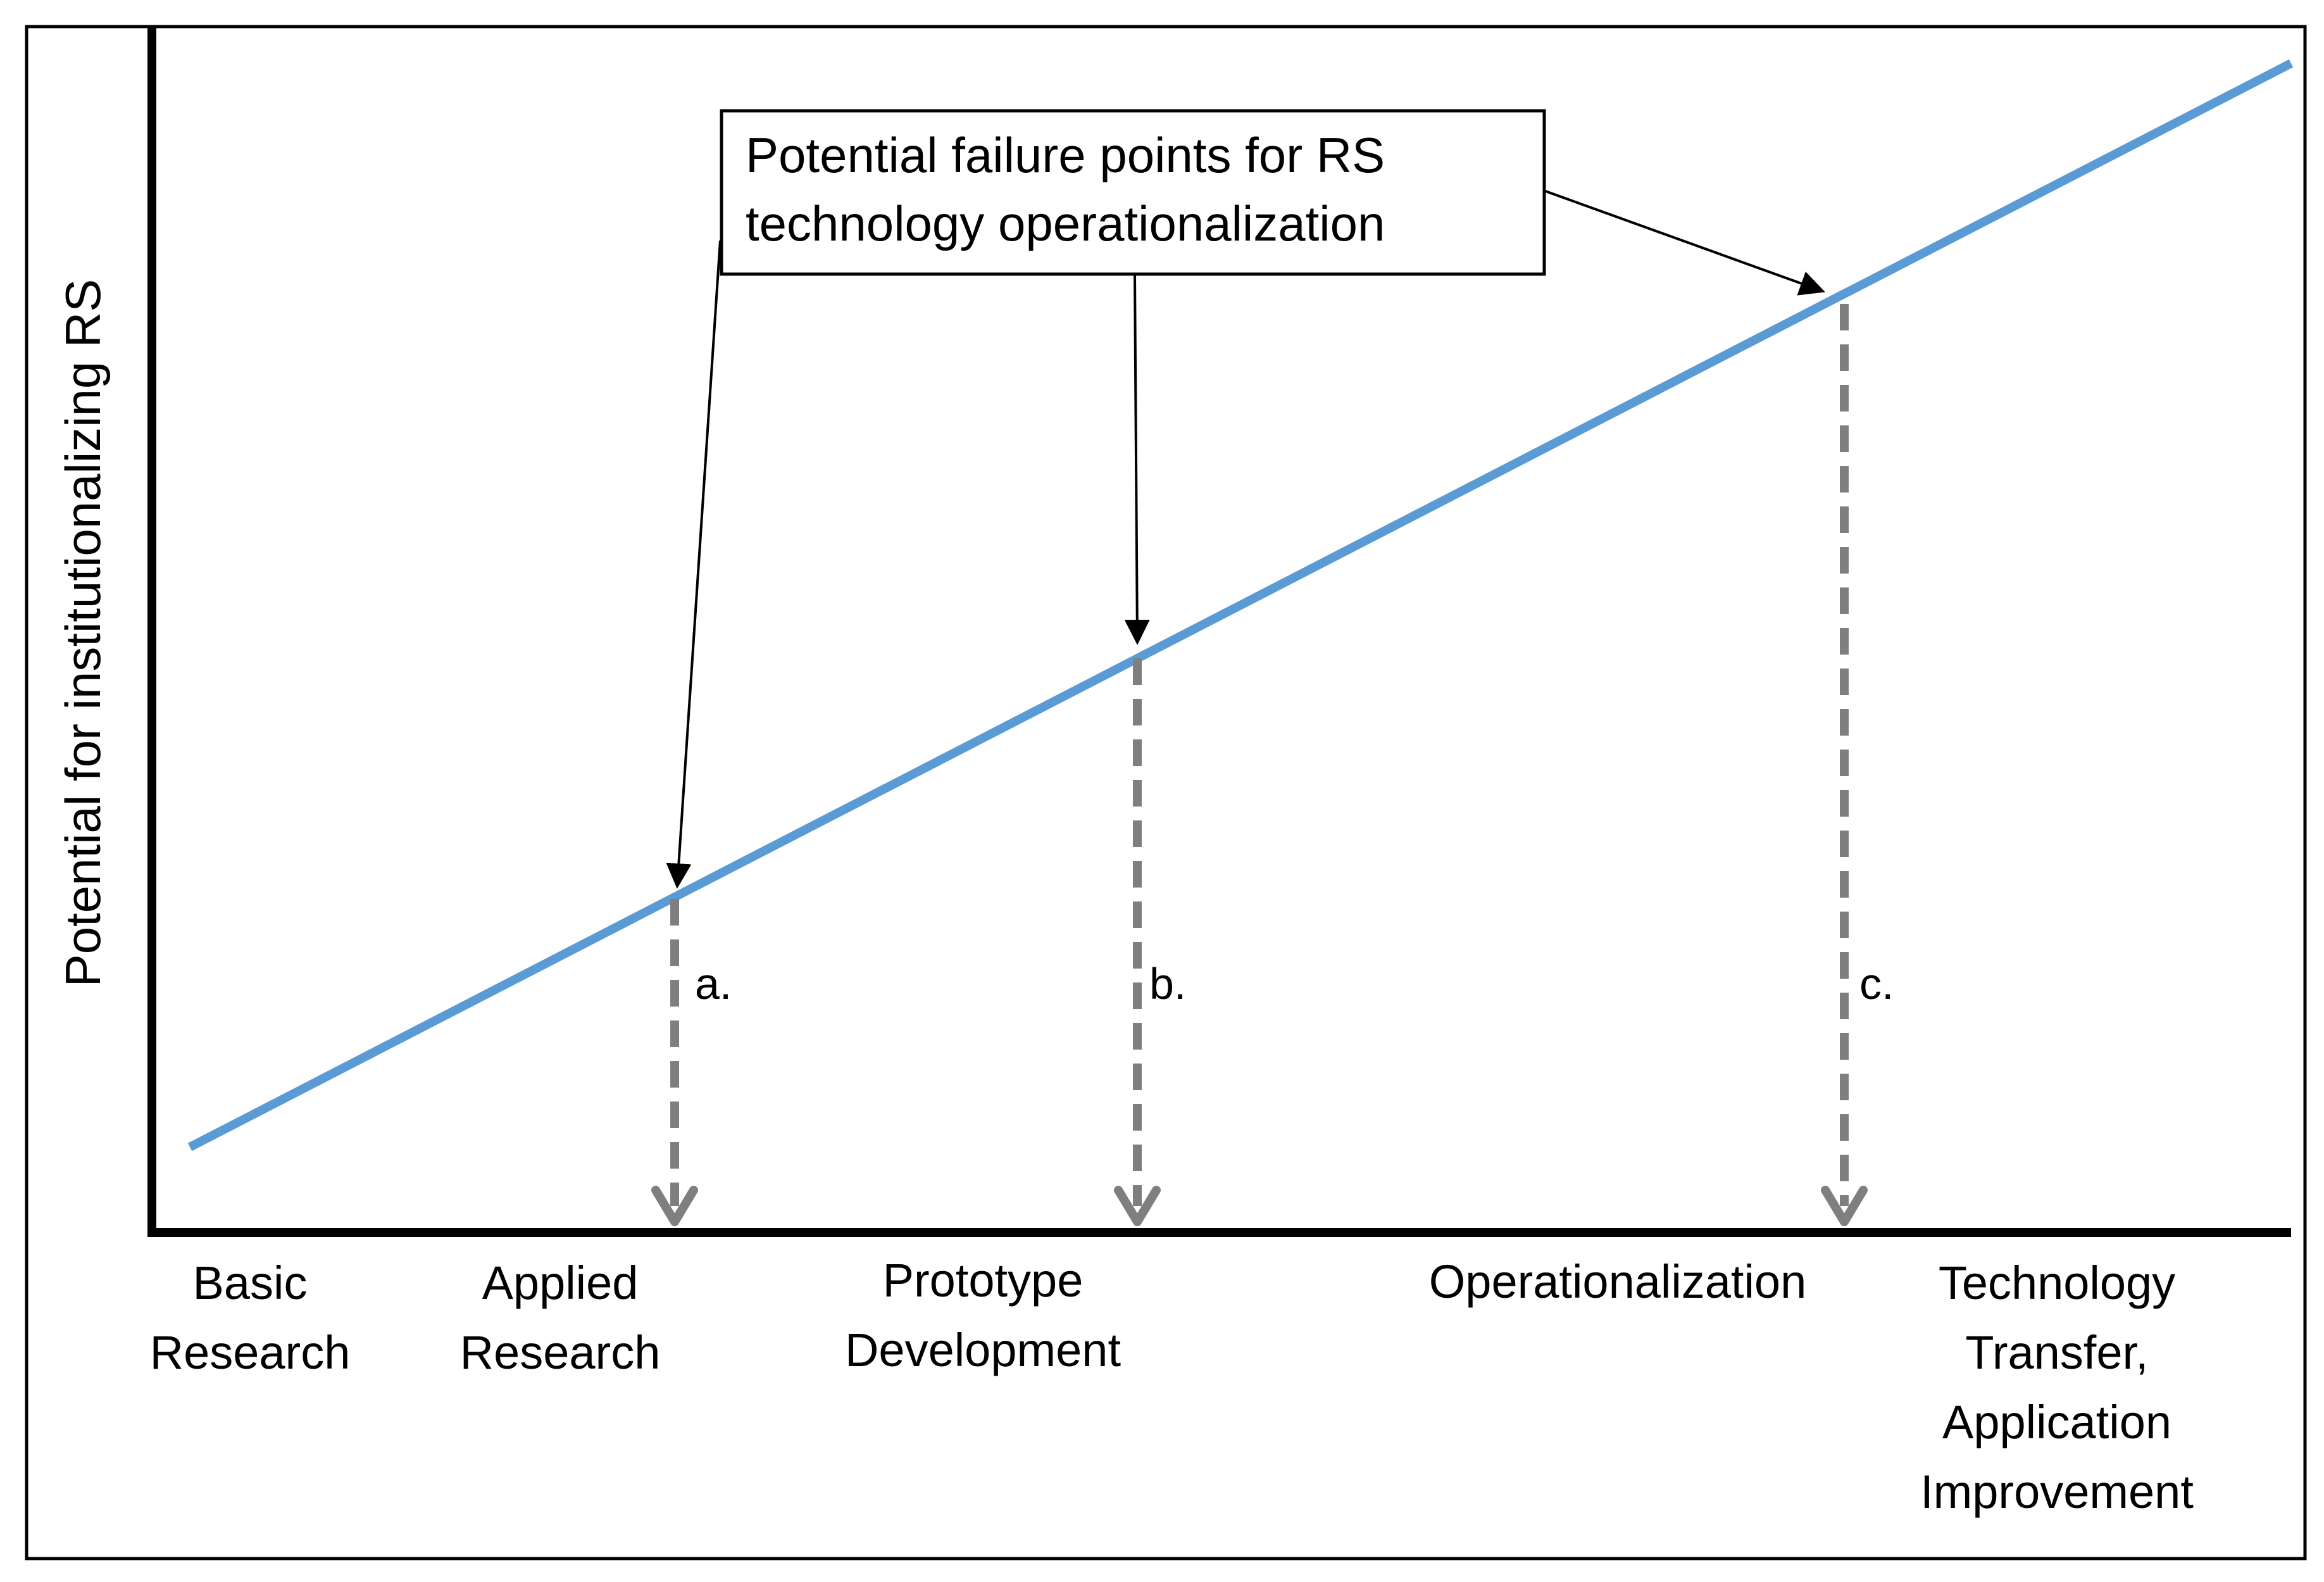 The image size is (2324, 1582). I want to click on stage-operationalization: Operationalization, so click(1617, 1281).